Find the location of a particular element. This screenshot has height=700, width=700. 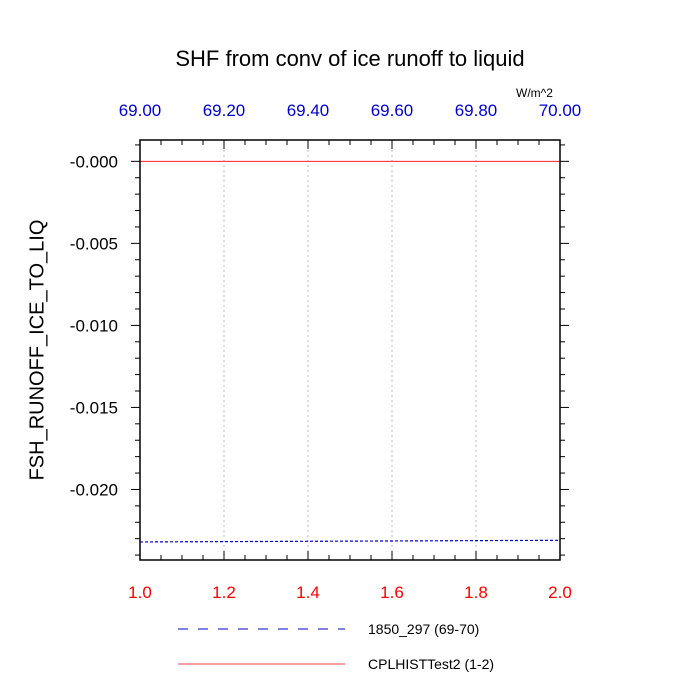

x-tick-label-top-3: 69.60 is located at coordinates (392, 110).